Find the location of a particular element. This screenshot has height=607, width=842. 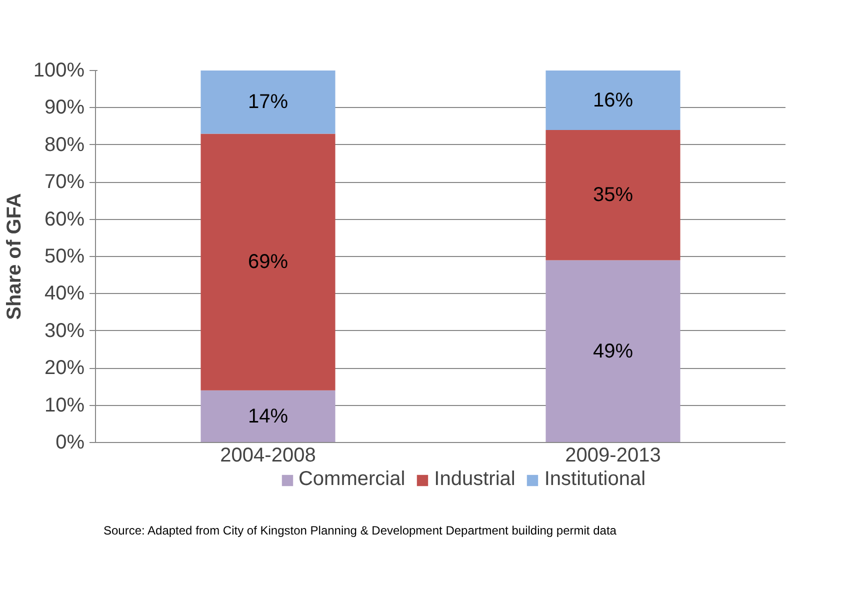

y-tick-label: 0% is located at coordinates (70, 443).